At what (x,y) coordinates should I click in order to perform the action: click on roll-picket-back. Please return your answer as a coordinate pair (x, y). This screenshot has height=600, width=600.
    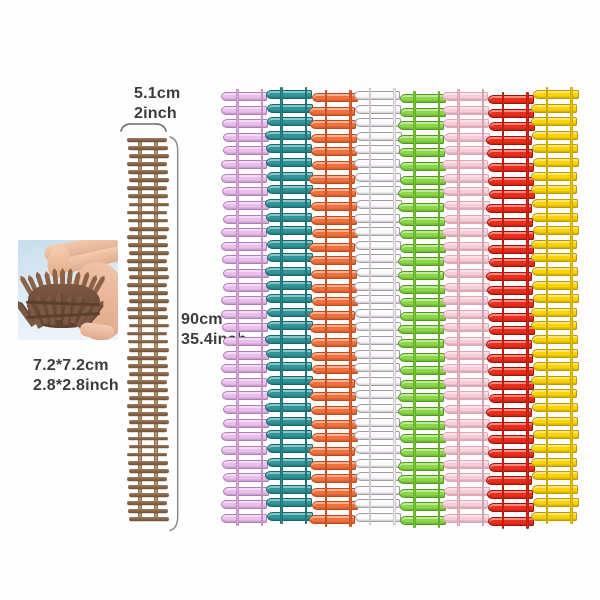
    Looking at the image, I should click on (62, 280).